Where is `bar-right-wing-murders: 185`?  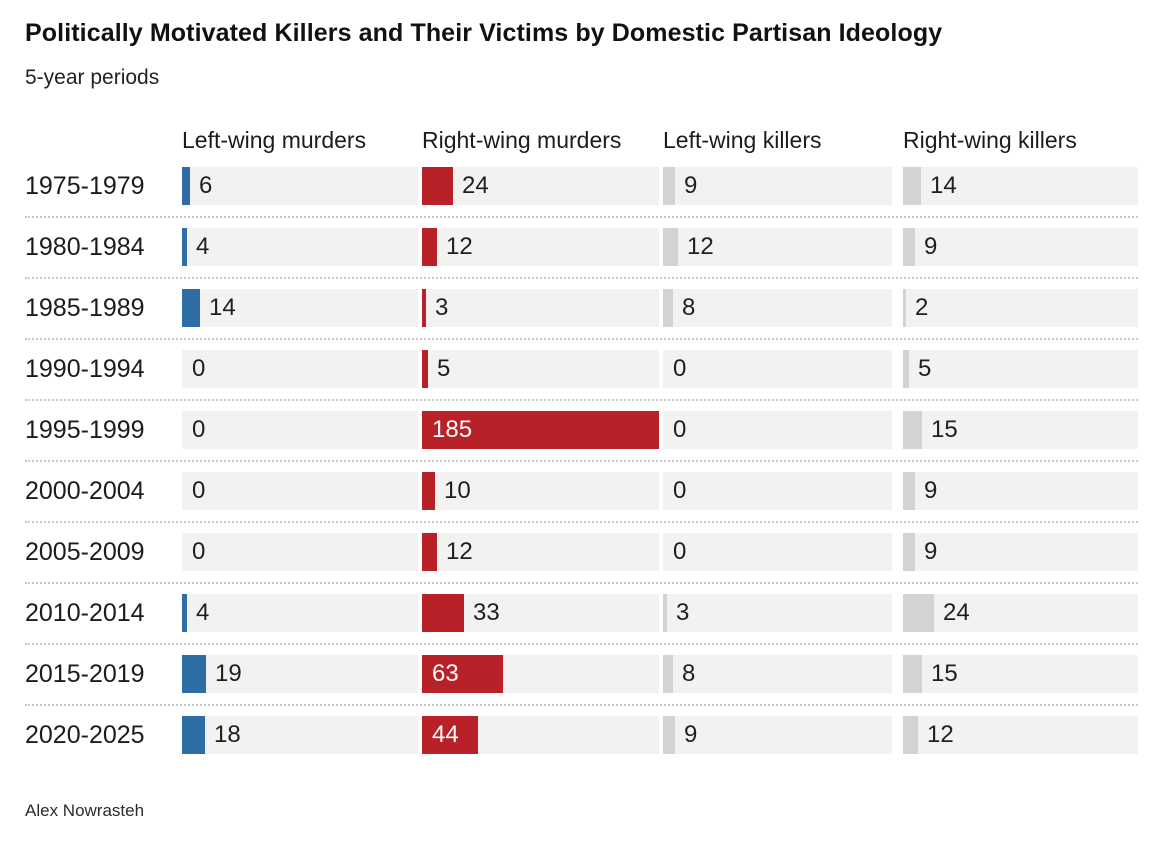 bar-right-wing-murders: 185 is located at coordinates (540, 430).